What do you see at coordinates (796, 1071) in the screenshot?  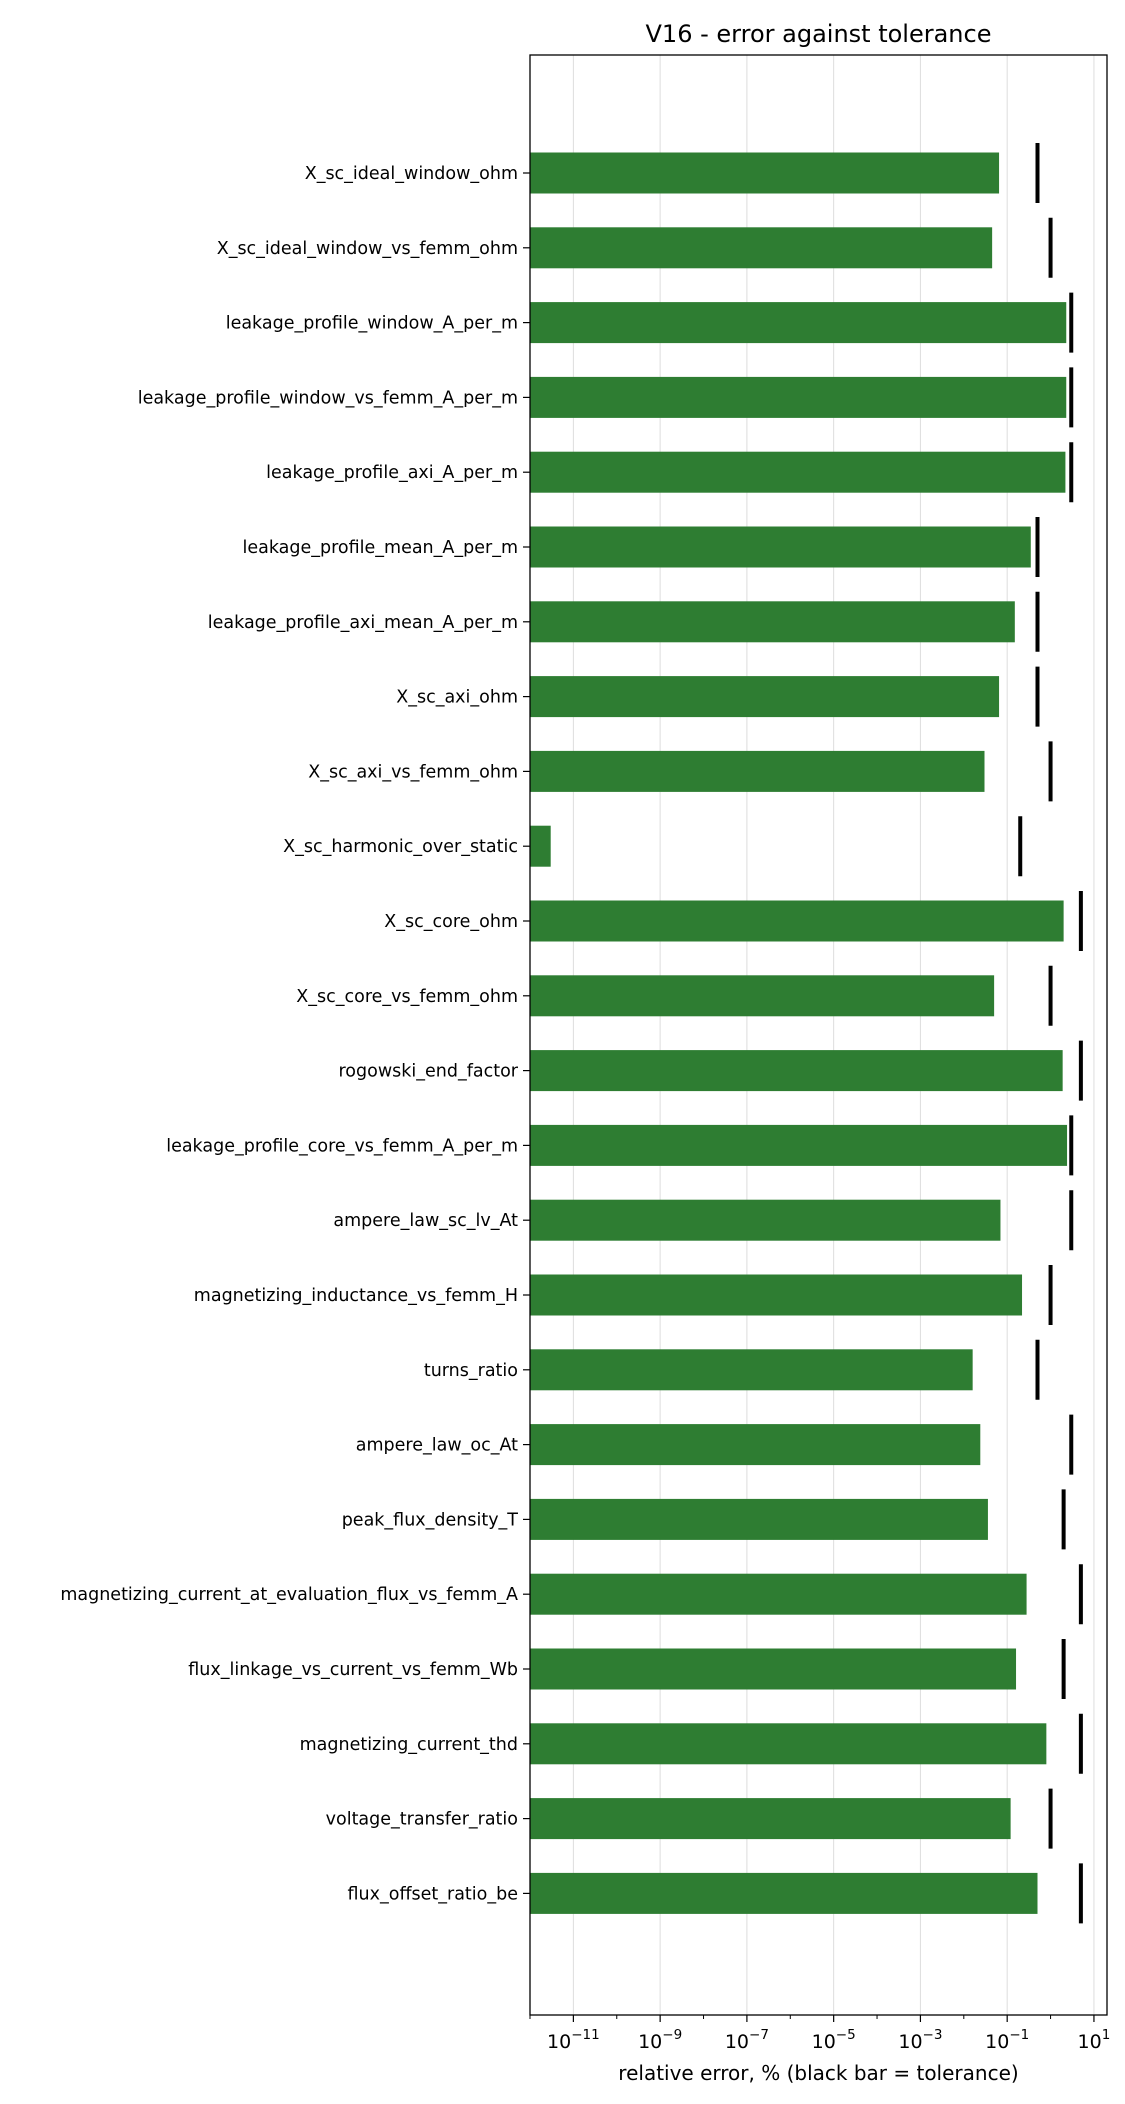 I see `bar-rogowski_end_factor` at bounding box center [796, 1071].